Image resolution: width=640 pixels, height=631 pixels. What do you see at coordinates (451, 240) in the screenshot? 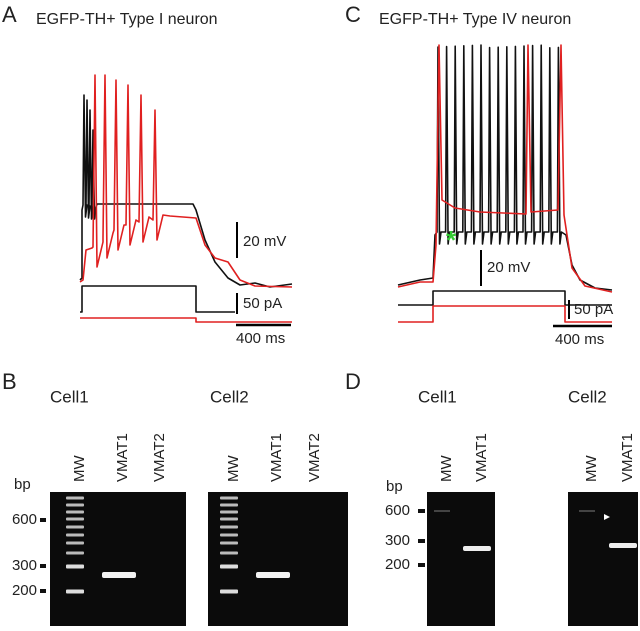
I see `asterisk-marker: *` at bounding box center [451, 240].